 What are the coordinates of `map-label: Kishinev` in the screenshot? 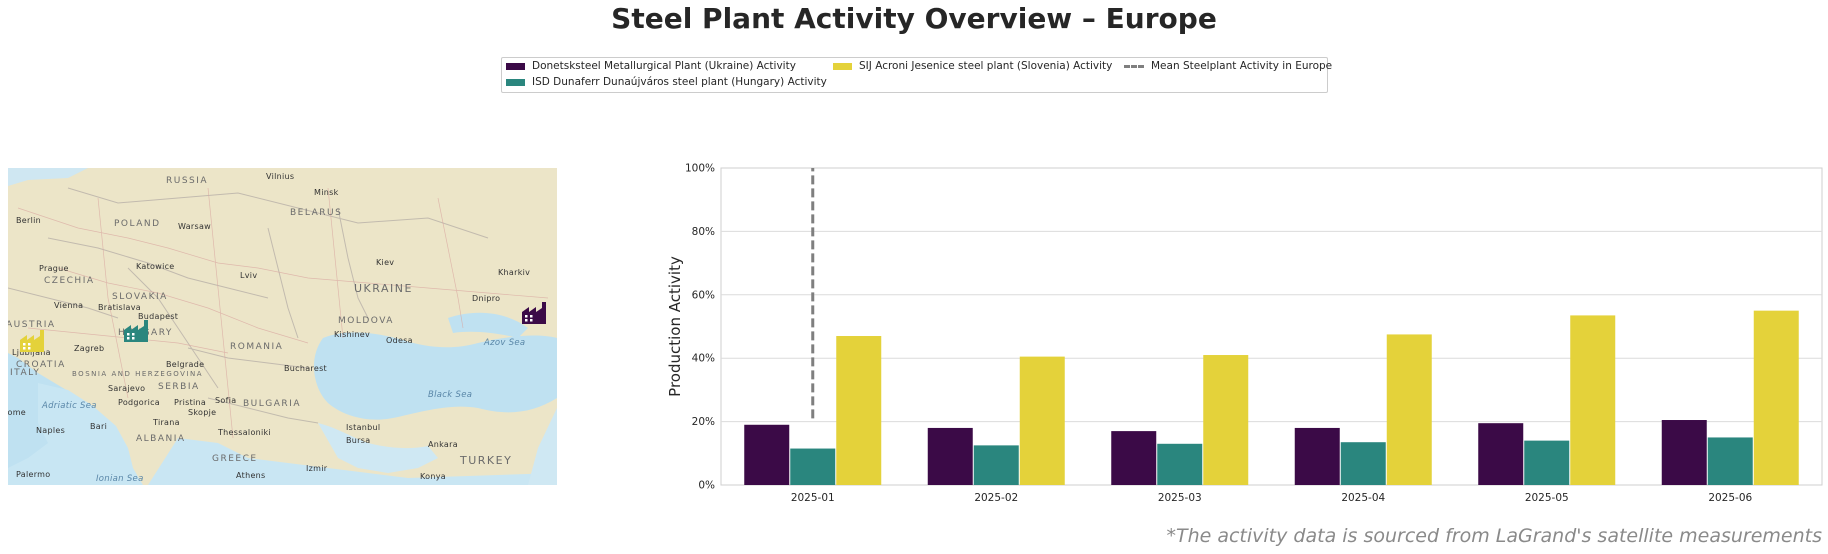 It's located at (352, 334).